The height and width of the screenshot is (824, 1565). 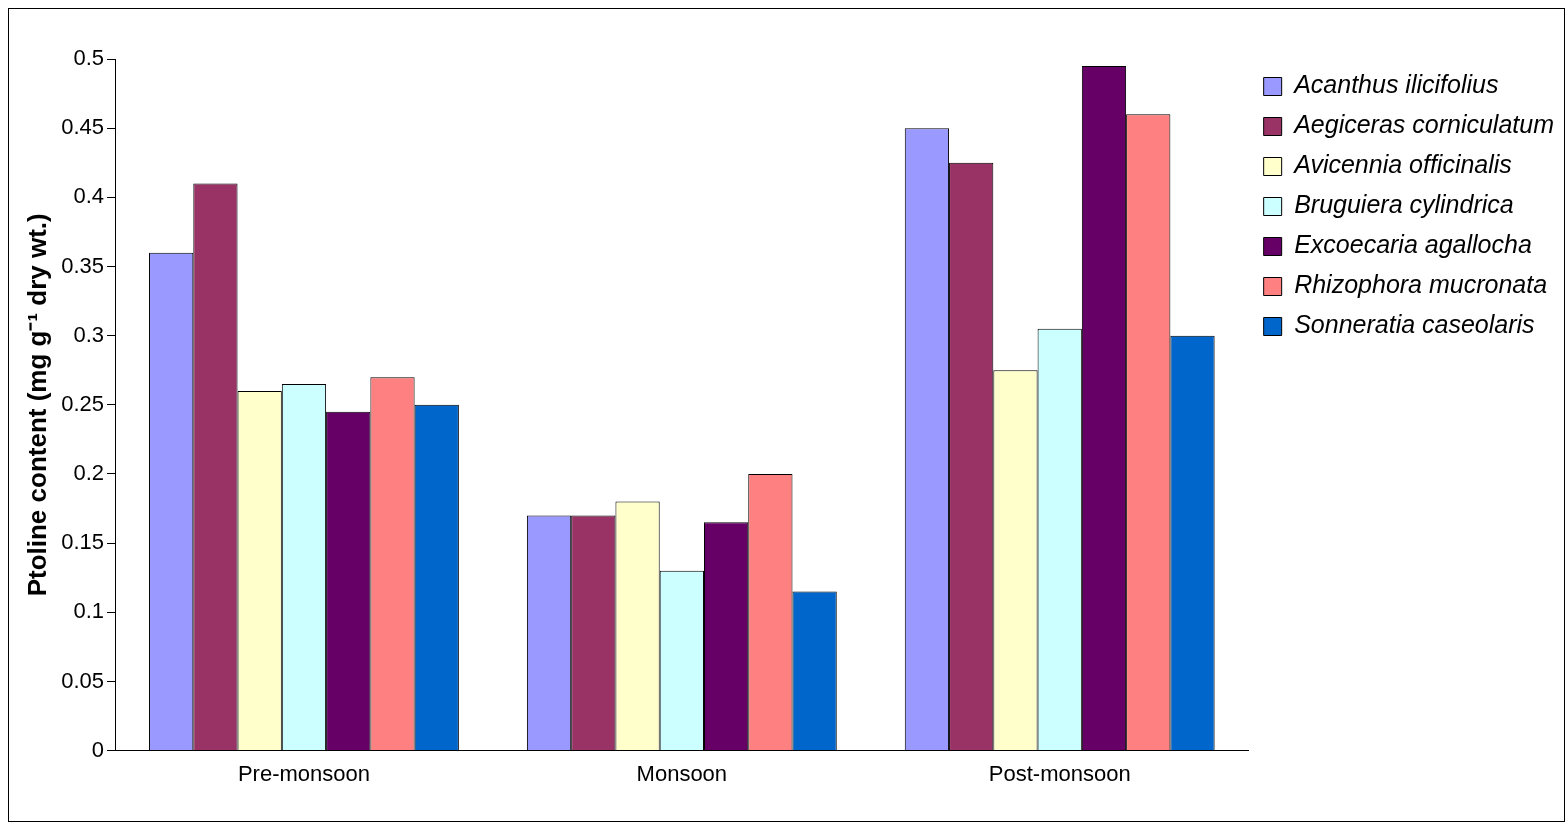 I want to click on legend-label: Avicennia officinalis, so click(x=1402, y=164).